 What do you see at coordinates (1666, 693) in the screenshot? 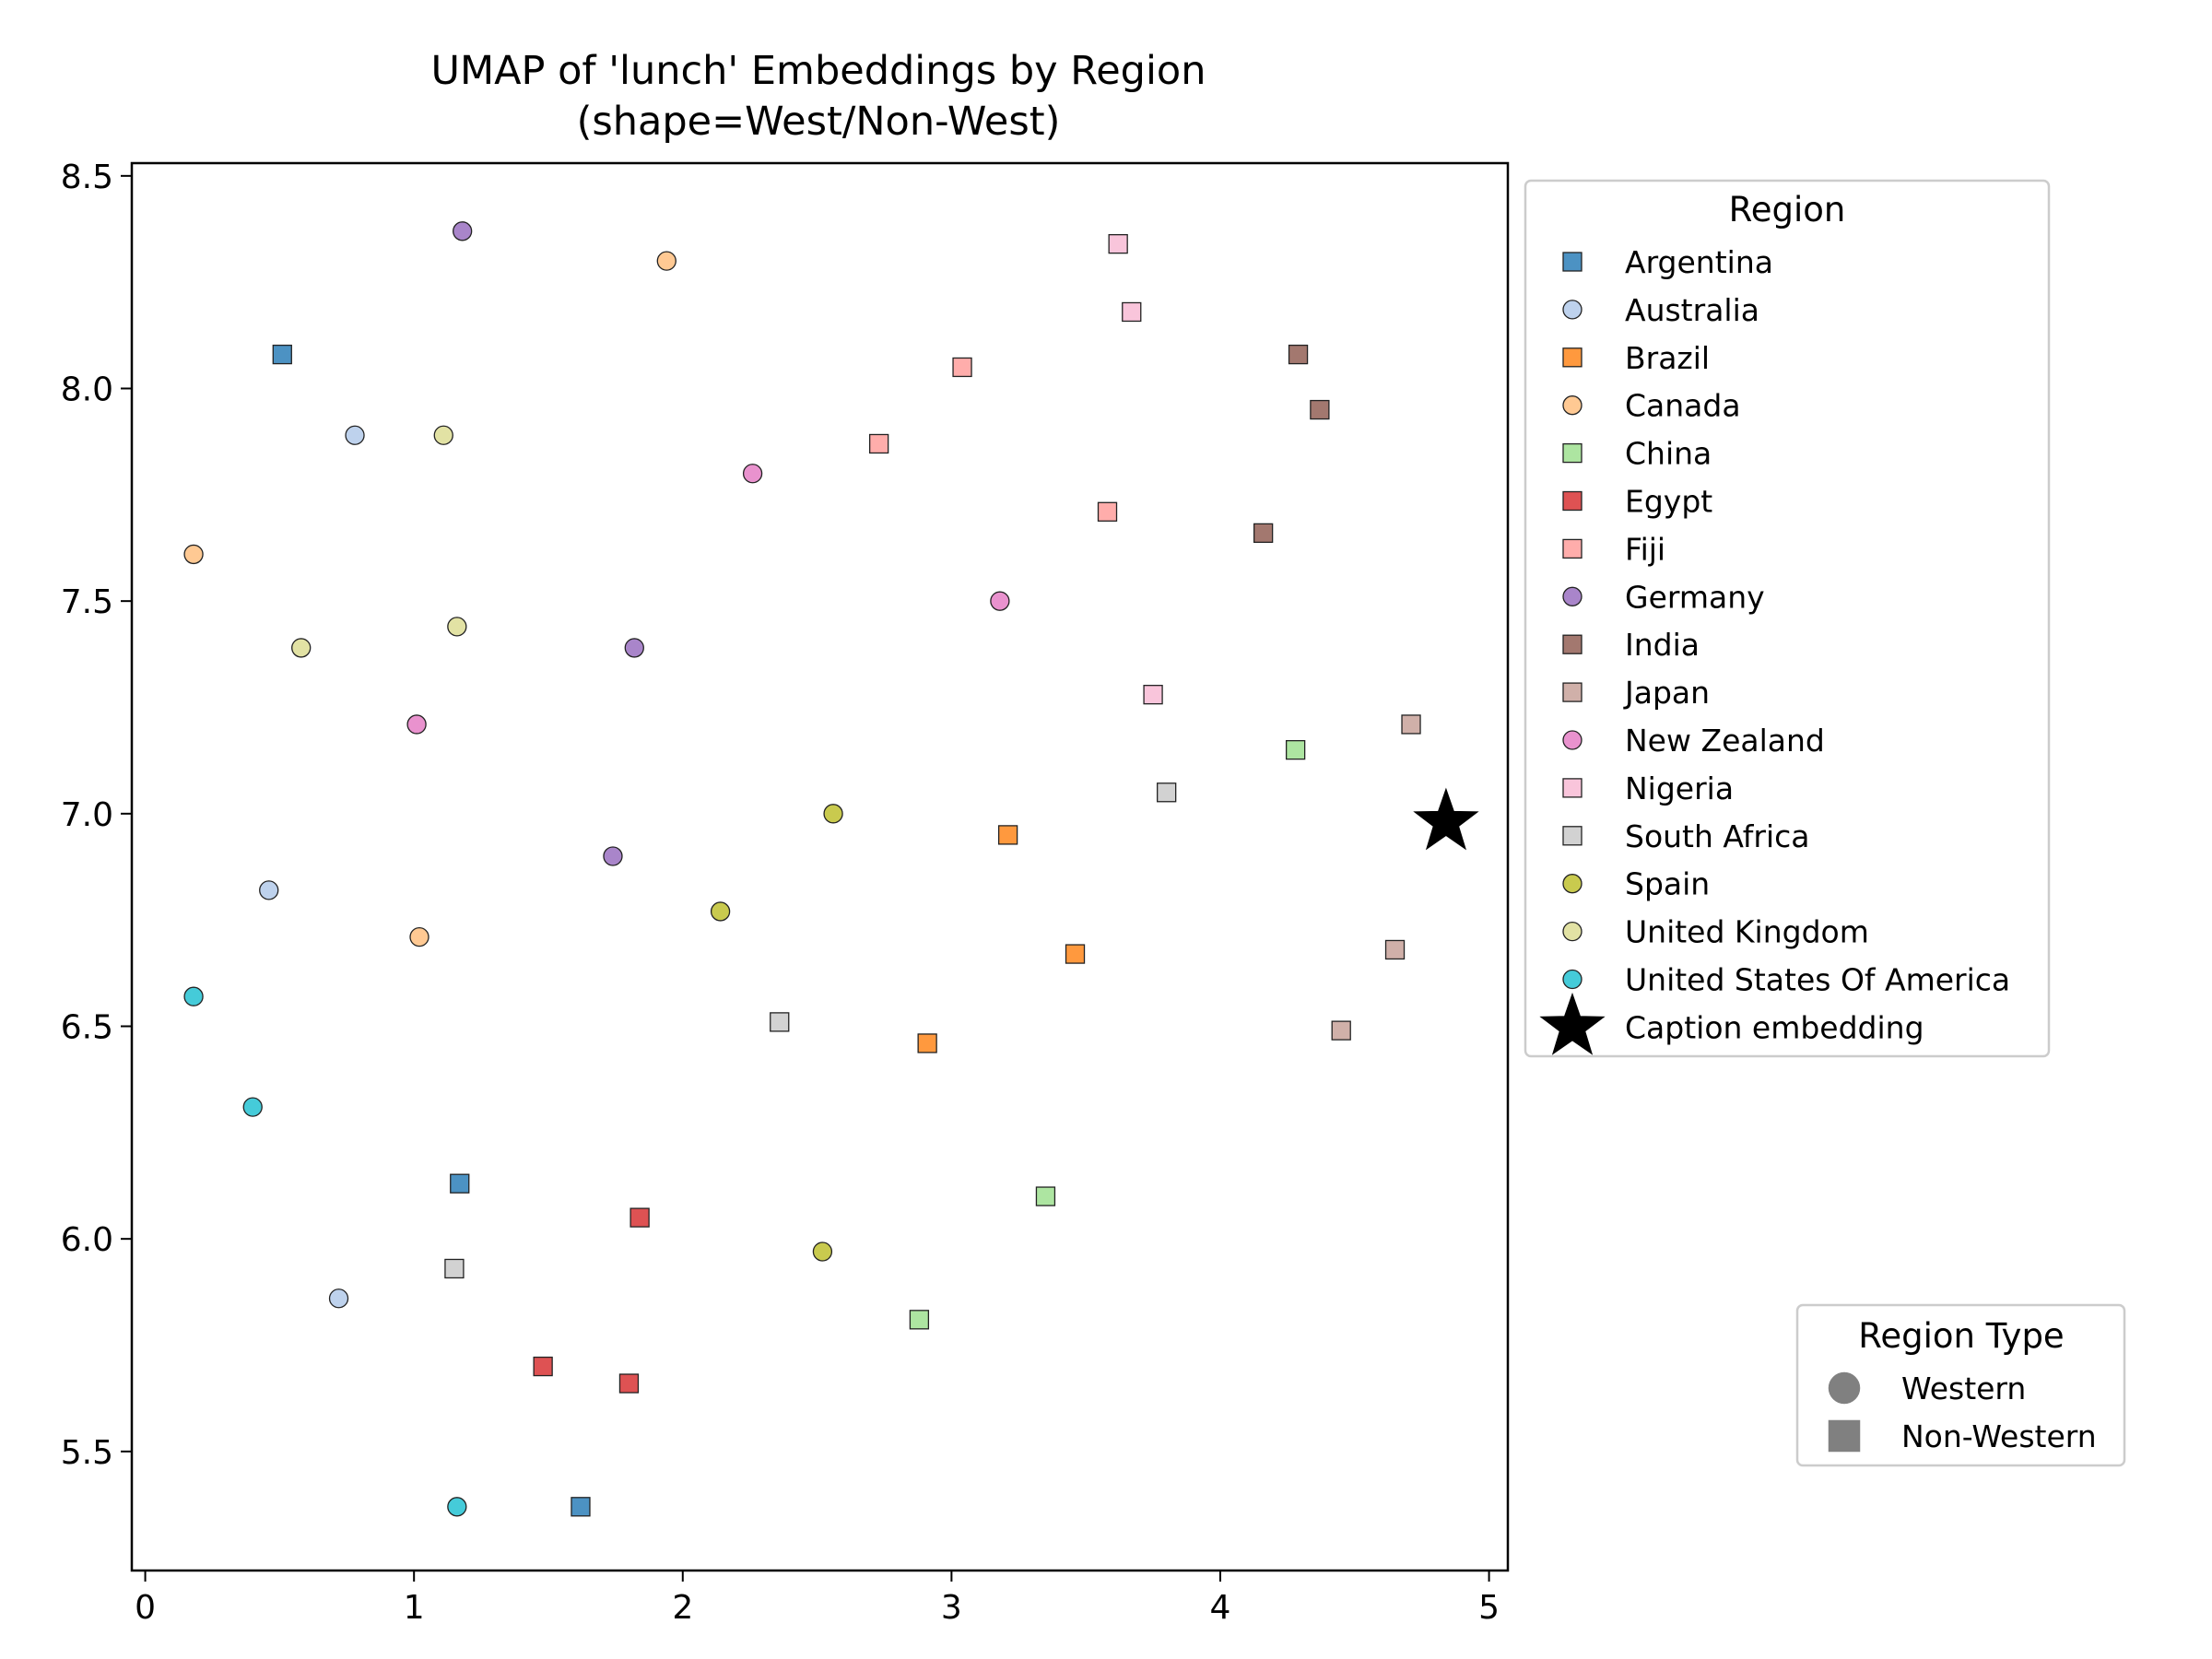
I see `legend-label-japan: Japan` at bounding box center [1666, 693].